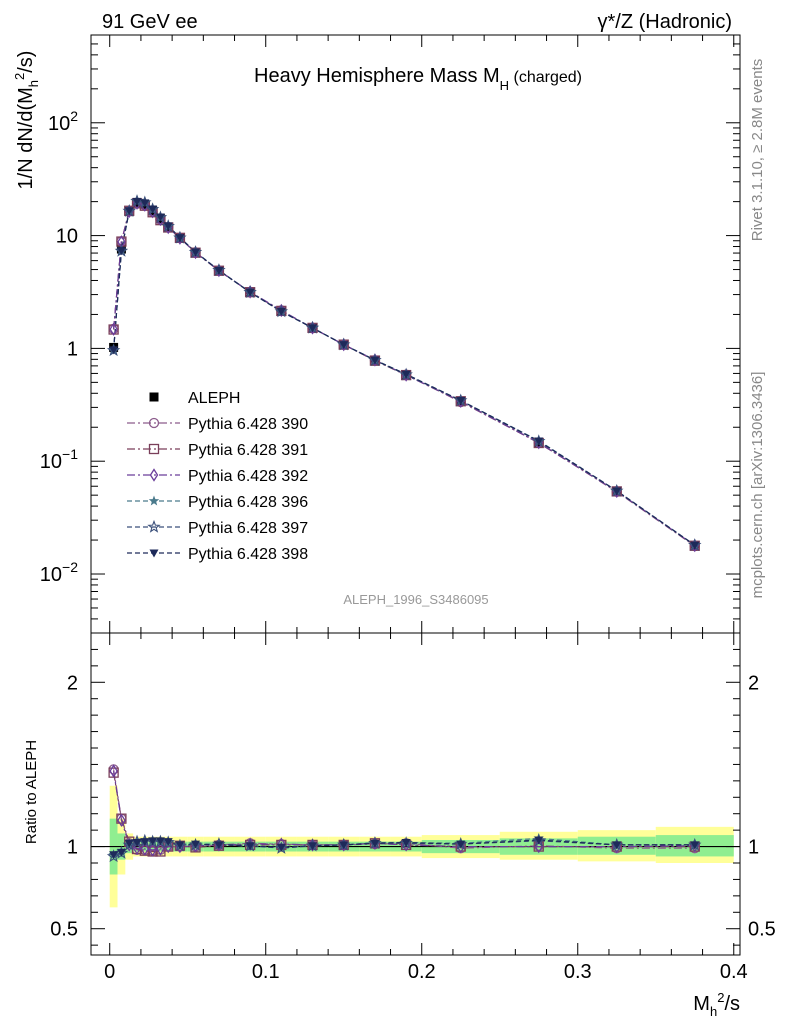 This screenshot has width=786, height=1024. What do you see at coordinates (734, 972) in the screenshot?
I see `x-tick-label: 0.4` at bounding box center [734, 972].